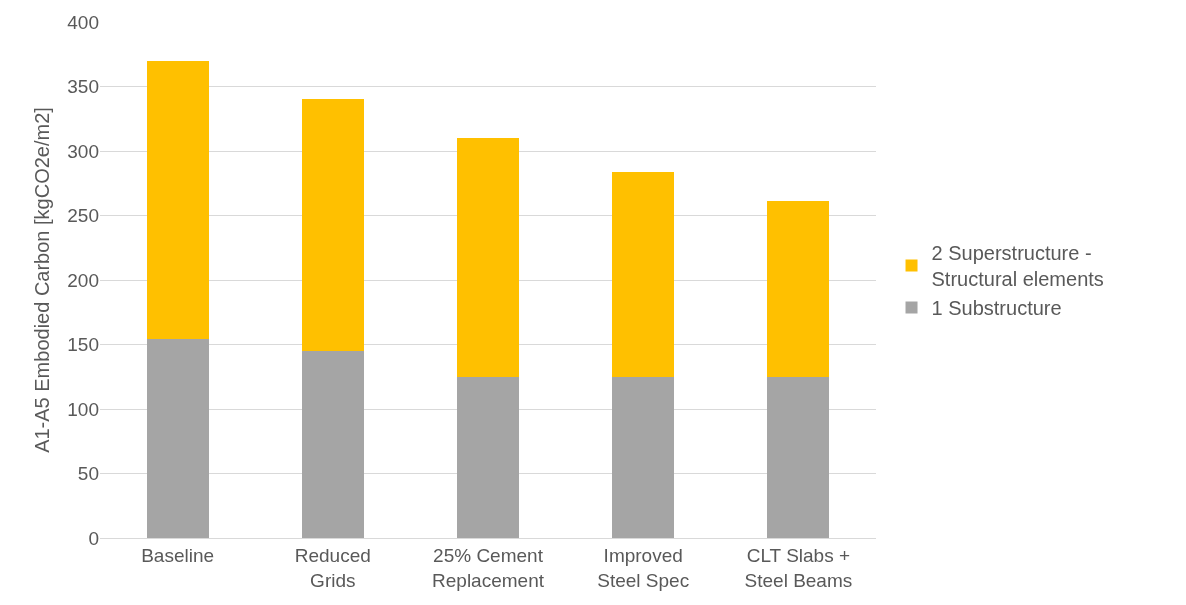 The width and height of the screenshot is (1186, 605). I want to click on y-tick-label: 300, so click(83, 151).